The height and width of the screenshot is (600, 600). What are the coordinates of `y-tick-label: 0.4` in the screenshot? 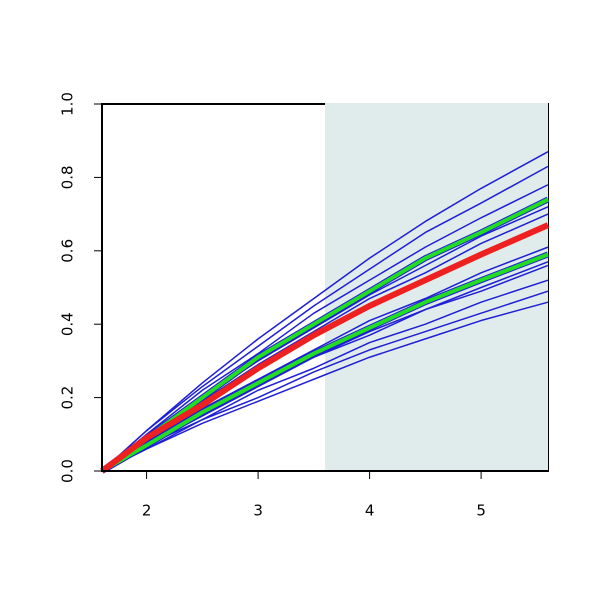 It's located at (68, 324).